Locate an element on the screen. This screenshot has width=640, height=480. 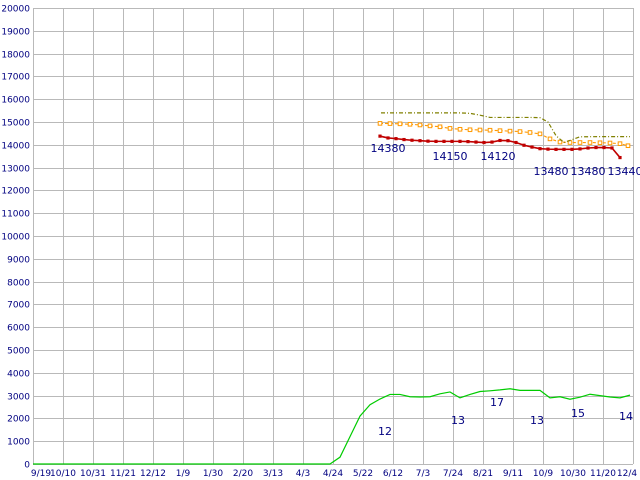
x-tick-label: 10/10 is located at coordinates (63, 474).